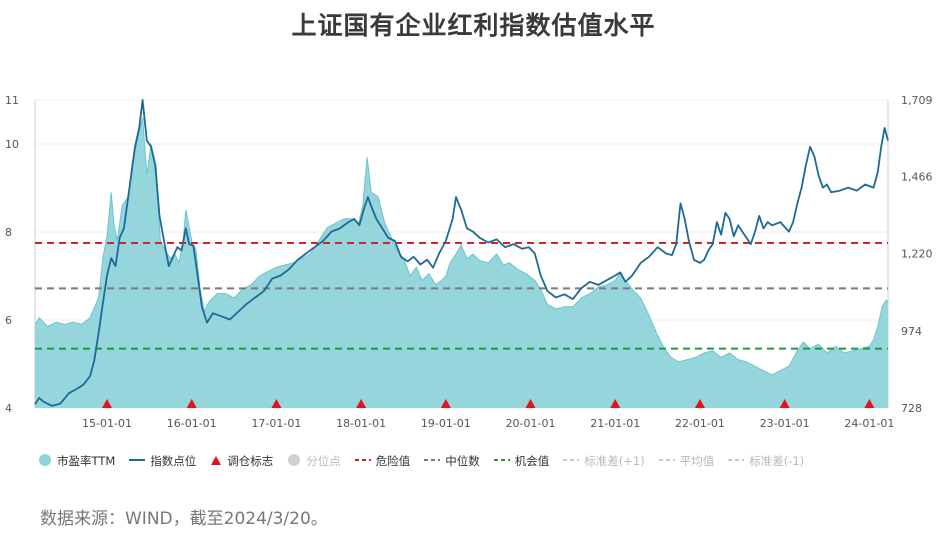  I want to click on legend-item-opportunity: 机会值, so click(521, 461).